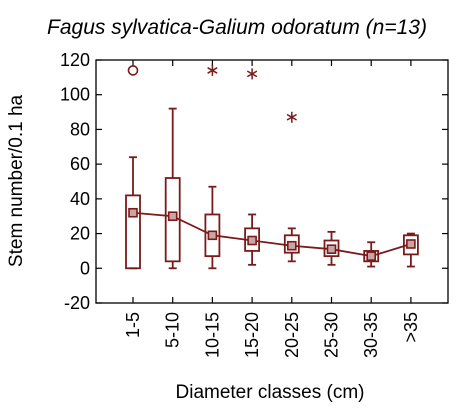  Describe the element at coordinates (371, 335) in the screenshot. I see `x-tick-label: 30-35` at that location.